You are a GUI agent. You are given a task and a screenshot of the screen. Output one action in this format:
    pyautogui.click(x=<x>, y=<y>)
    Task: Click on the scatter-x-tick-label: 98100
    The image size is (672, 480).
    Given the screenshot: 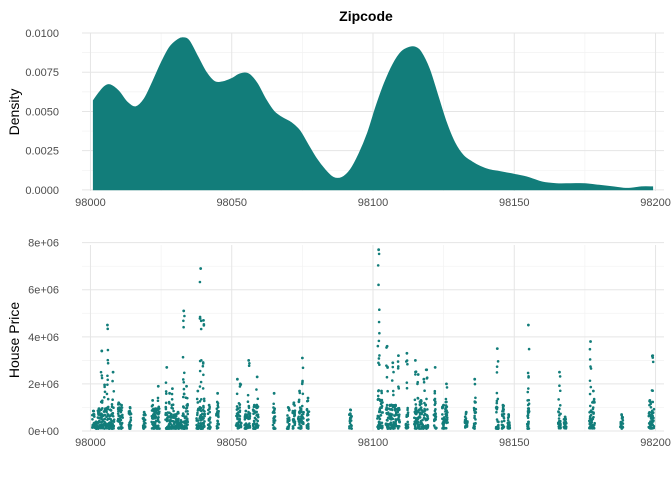 What is the action you would take?
    pyautogui.click(x=373, y=443)
    